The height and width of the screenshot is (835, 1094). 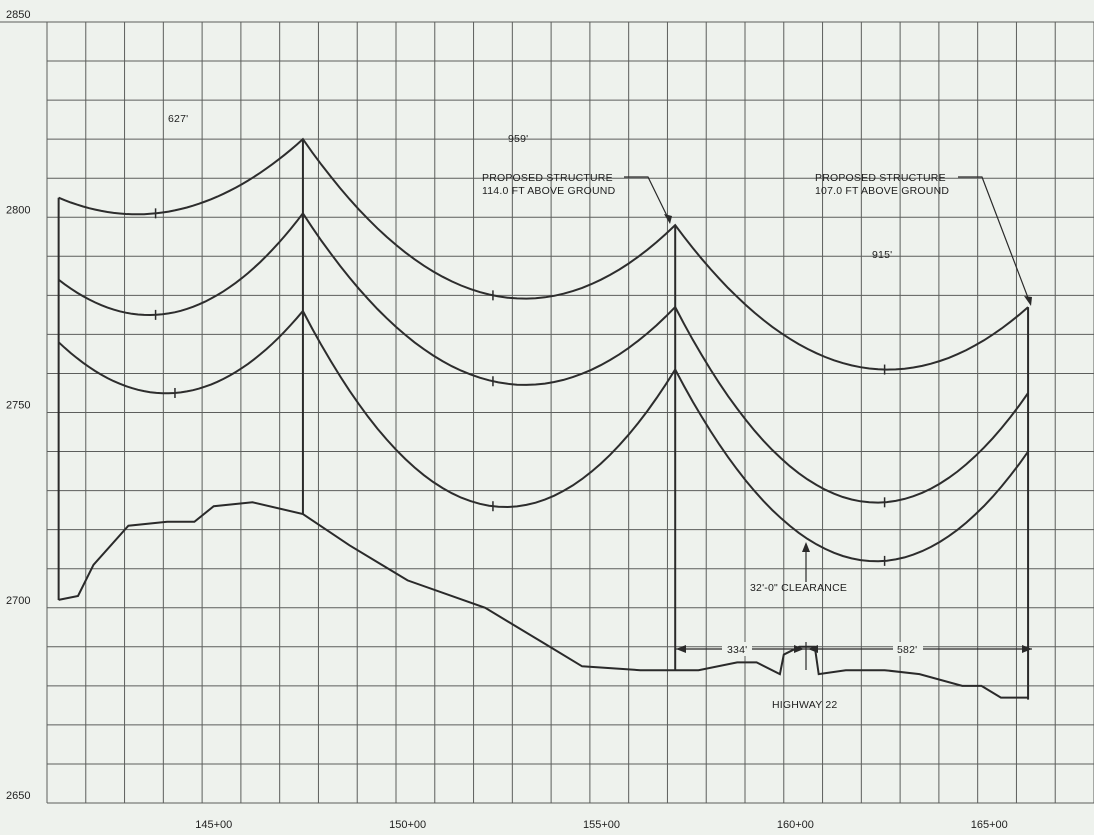 What do you see at coordinates (681, 649) in the screenshot?
I see `dim-arrow-left` at bounding box center [681, 649].